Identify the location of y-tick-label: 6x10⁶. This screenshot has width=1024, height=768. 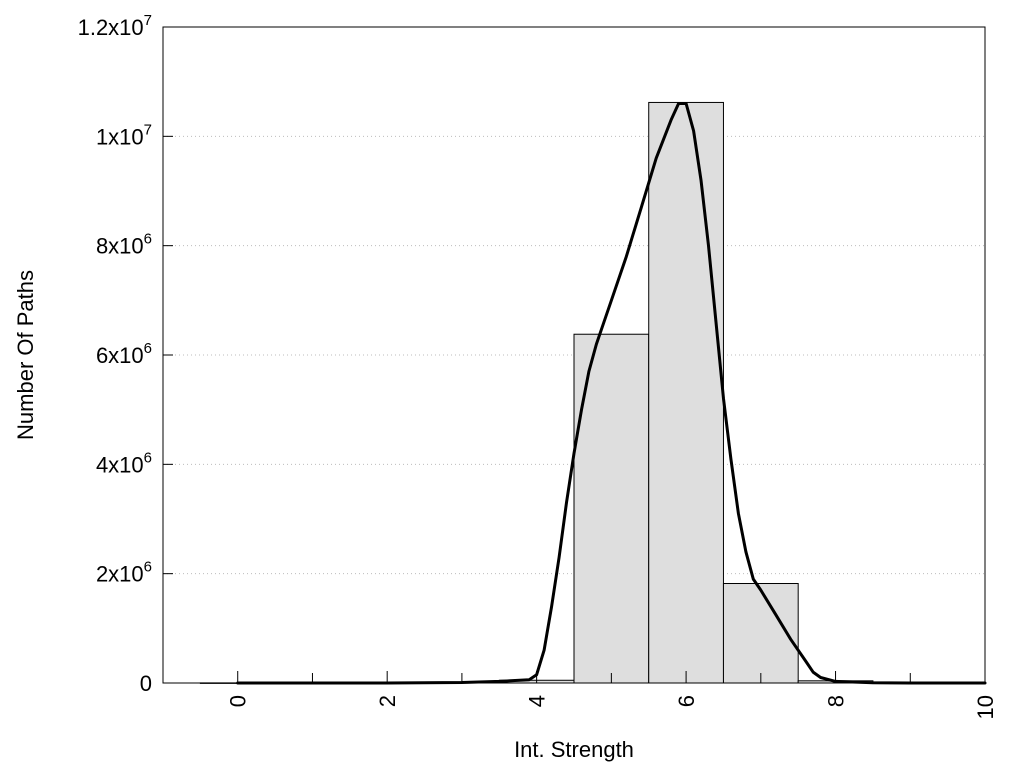
(124, 354).